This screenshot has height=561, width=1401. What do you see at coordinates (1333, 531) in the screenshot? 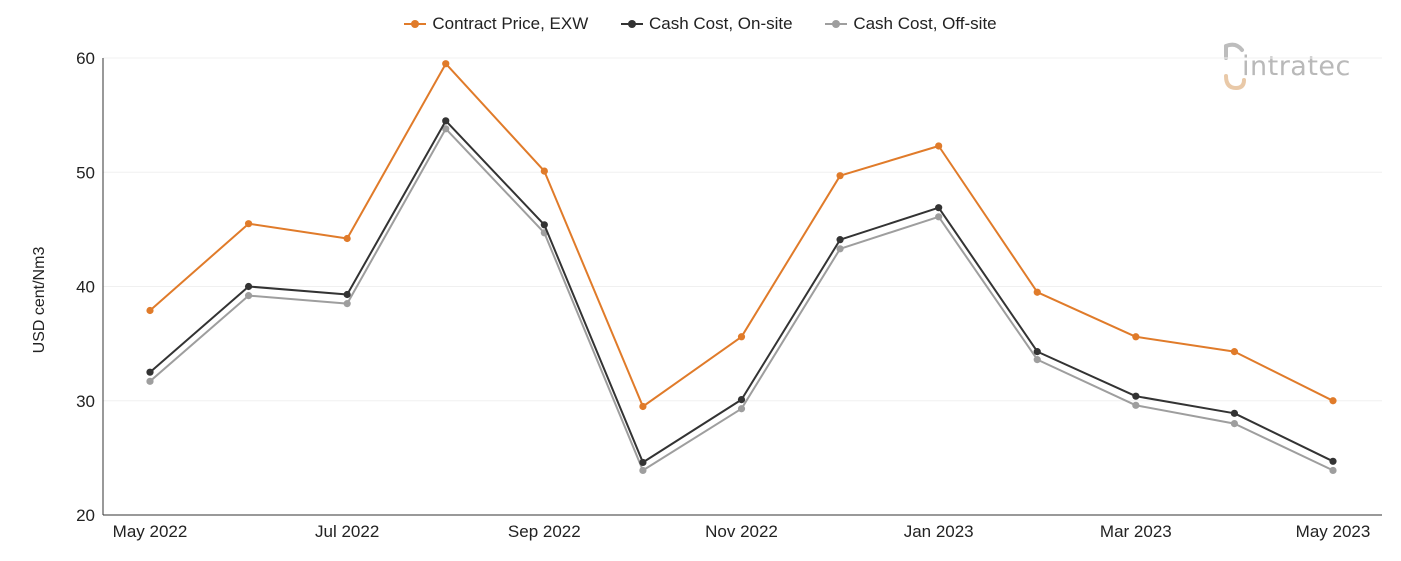
I see `x-tick-label: May 2023` at bounding box center [1333, 531].